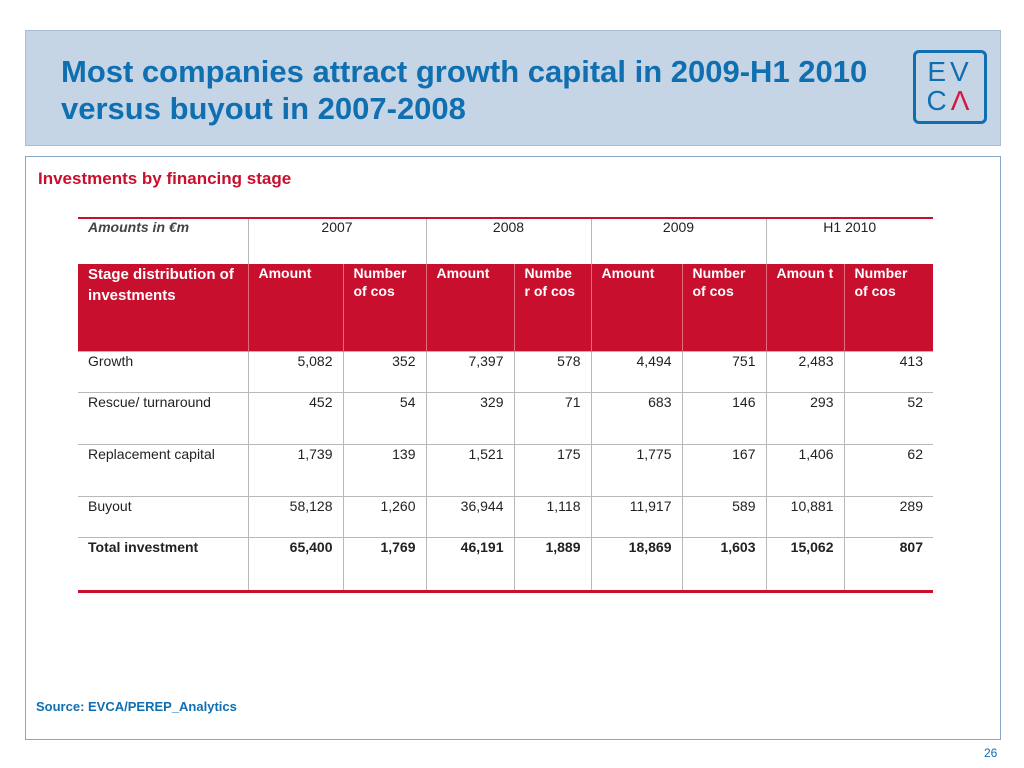 This screenshot has height=768, width=1024. I want to click on table-cell: 1,118, so click(552, 516).